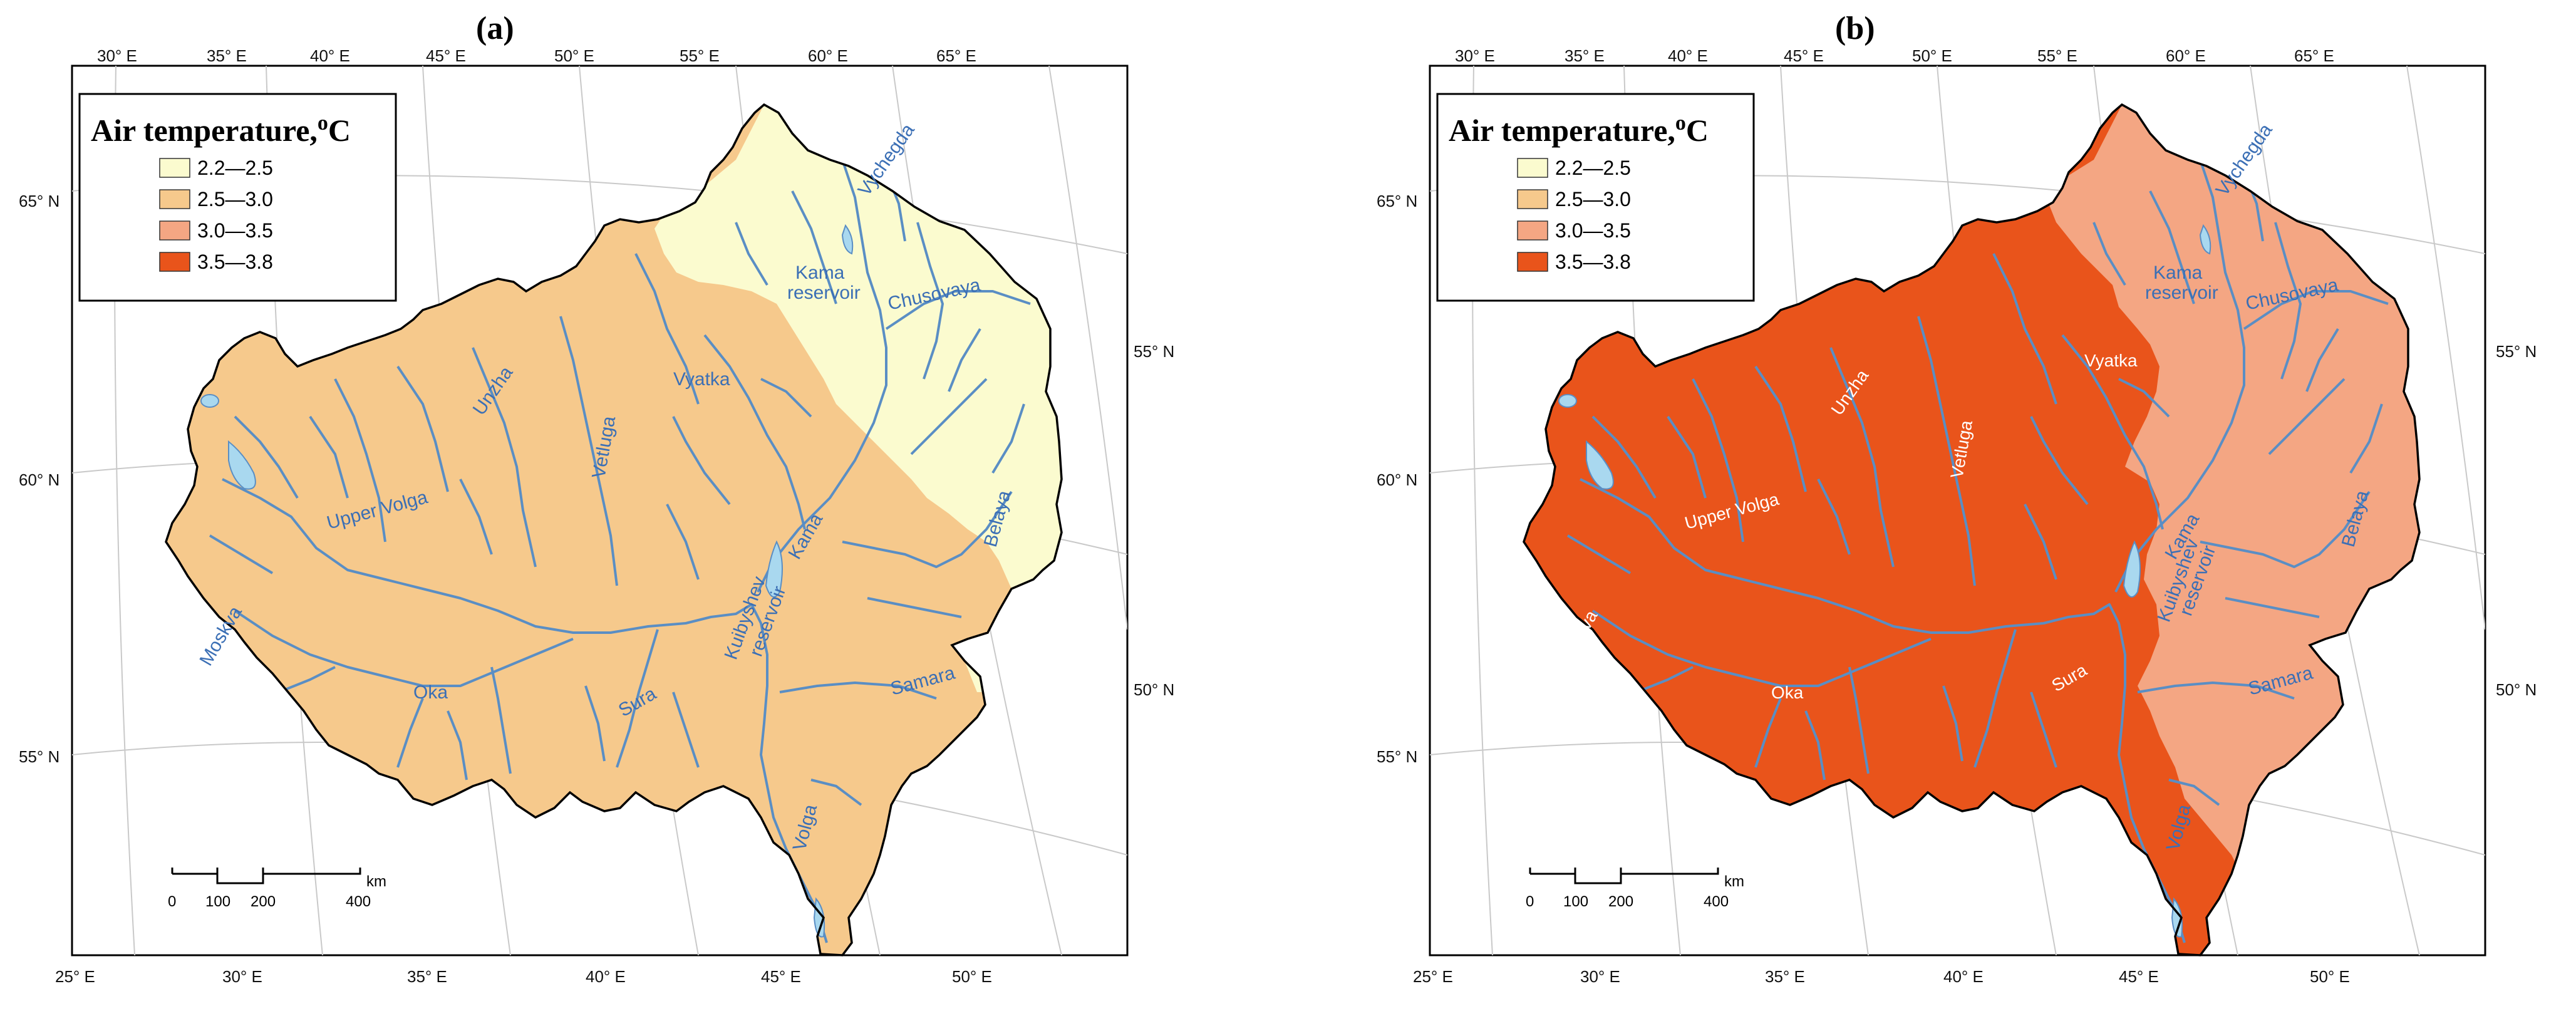 The width and height of the screenshot is (2576, 1021). What do you see at coordinates (2516, 520) in the screenshot?
I see `ticks-right-b: 55° N 50° N` at bounding box center [2516, 520].